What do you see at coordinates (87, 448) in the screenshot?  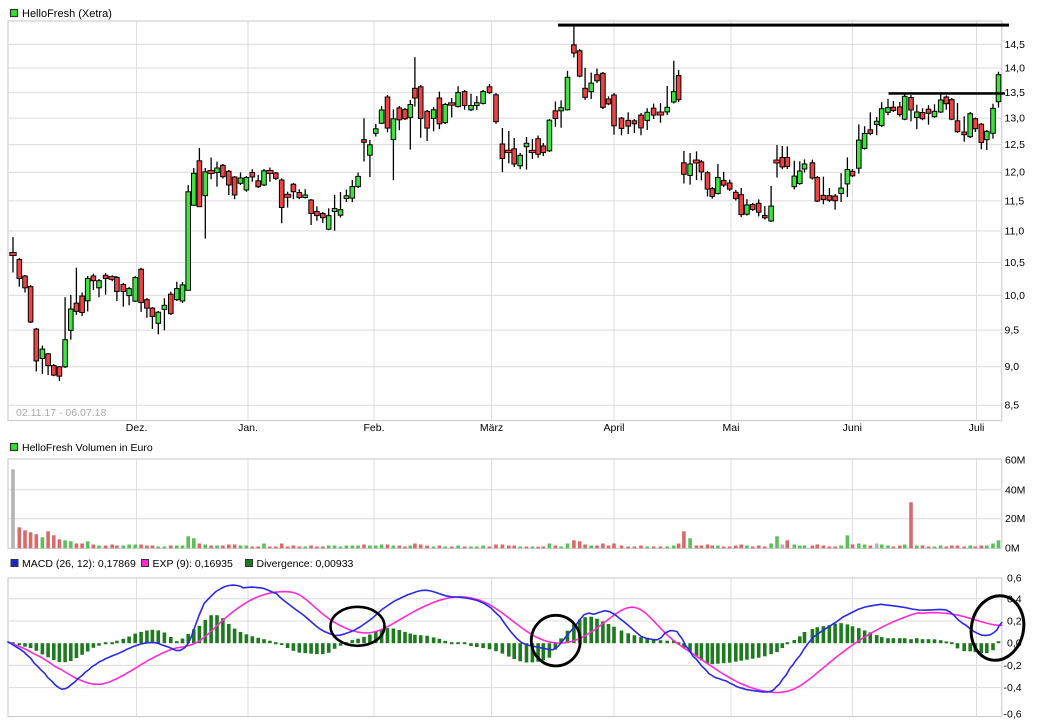 I see `svg-text: HelloFresh Volumen in Euro` at bounding box center [87, 448].